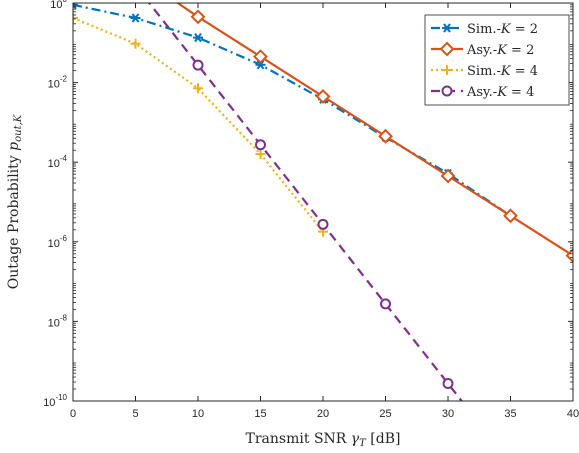 Image resolution: width=579 pixels, height=453 pixels. What do you see at coordinates (135, 414) in the screenshot?
I see `x-tick-label: 5` at bounding box center [135, 414].